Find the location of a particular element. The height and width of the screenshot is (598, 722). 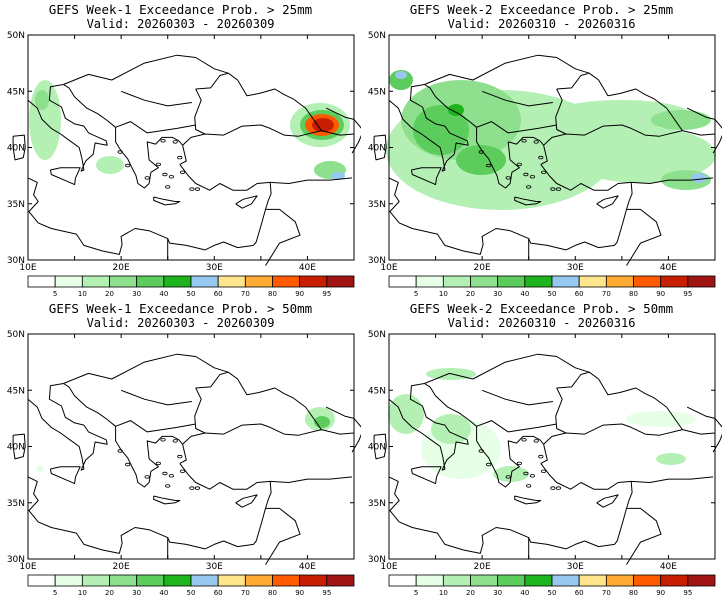

panel-valid-dates: Valid: 20260303 - 20260309 is located at coordinates (180, 24).